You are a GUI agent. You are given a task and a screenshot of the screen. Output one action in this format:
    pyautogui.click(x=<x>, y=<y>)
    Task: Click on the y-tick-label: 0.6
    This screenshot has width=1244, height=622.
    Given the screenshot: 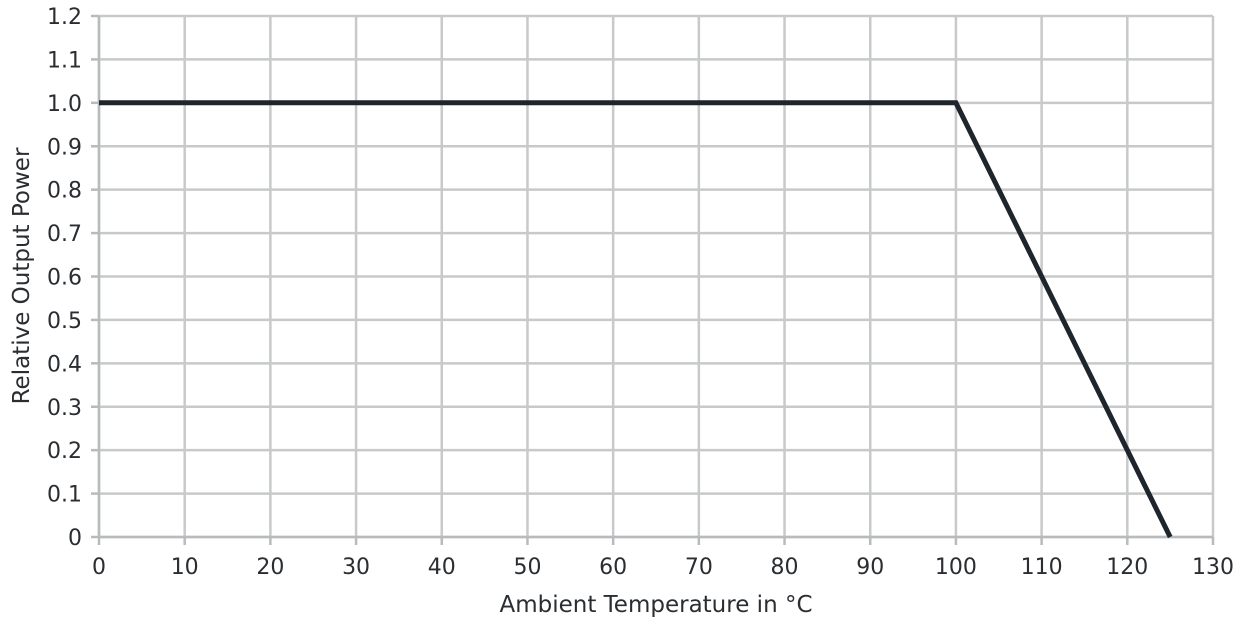 What is the action you would take?
    pyautogui.click(x=64, y=278)
    